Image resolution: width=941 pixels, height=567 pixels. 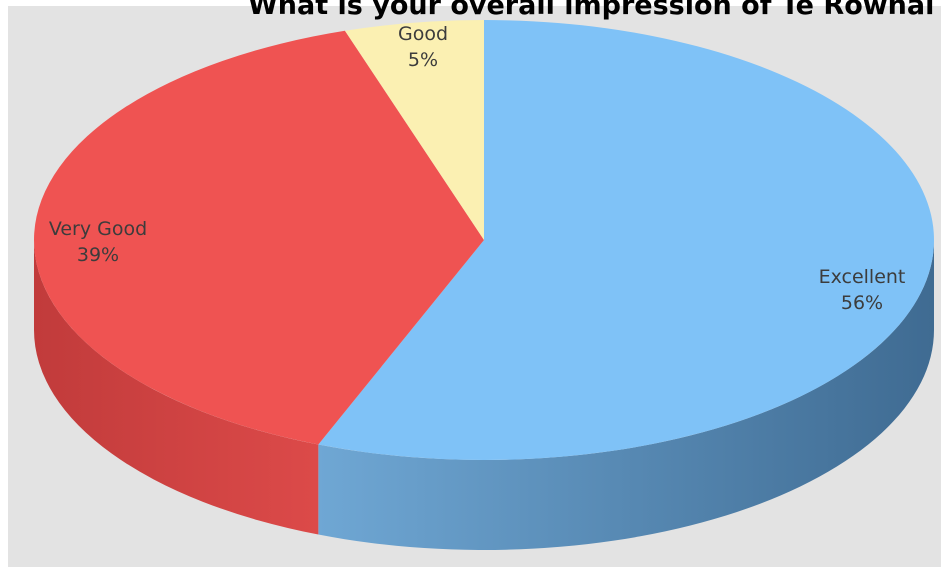 What do you see at coordinates (423, 60) in the screenshot?
I see `slice-label-percent: 5%` at bounding box center [423, 60].